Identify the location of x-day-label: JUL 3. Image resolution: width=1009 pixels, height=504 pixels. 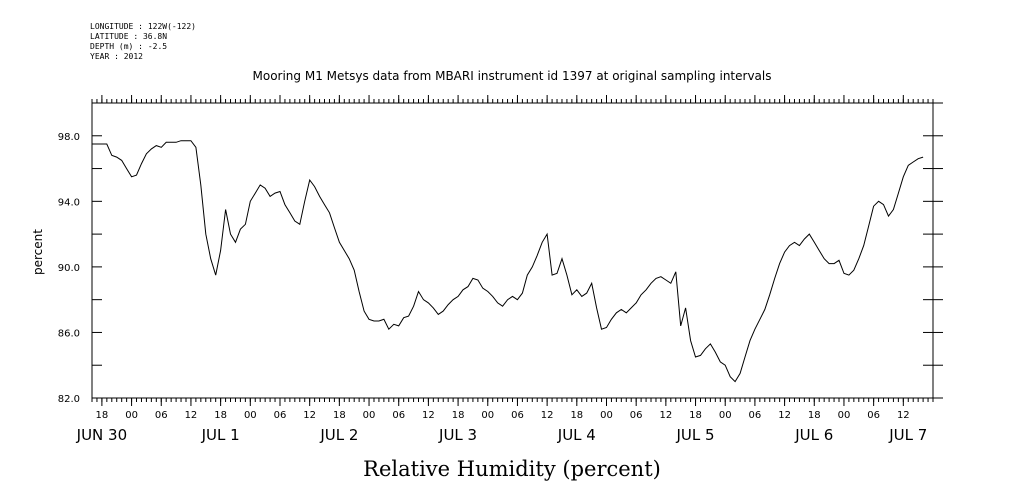
(457, 435).